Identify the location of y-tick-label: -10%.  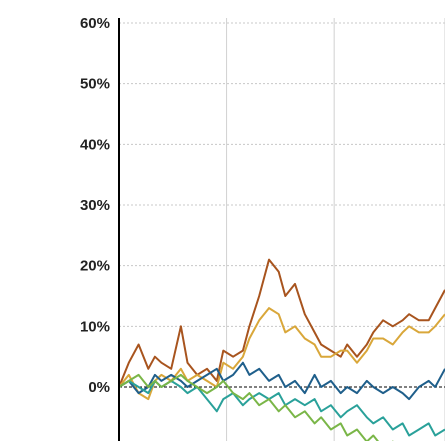
(92, 440).